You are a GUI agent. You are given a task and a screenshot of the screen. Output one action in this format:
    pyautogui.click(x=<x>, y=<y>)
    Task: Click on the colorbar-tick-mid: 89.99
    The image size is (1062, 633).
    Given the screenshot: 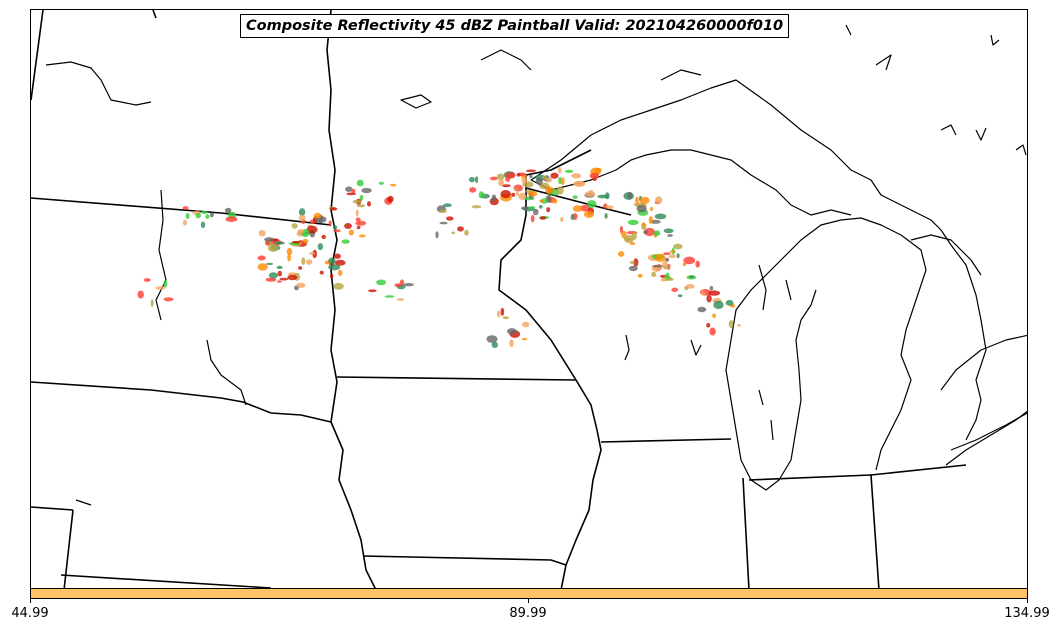 What is the action you would take?
    pyautogui.click(x=528, y=613)
    